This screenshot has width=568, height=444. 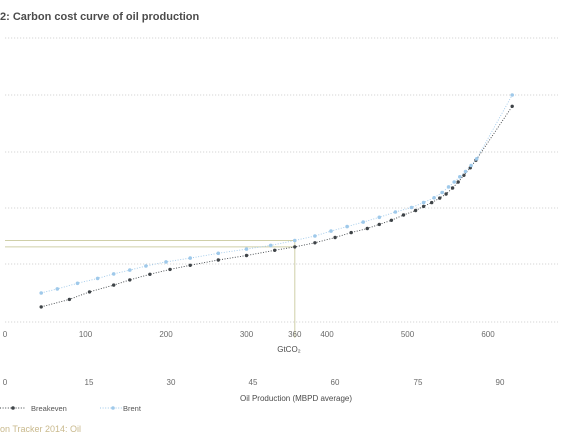 I want to click on bottom-tick-label-3: 45, so click(x=253, y=382).